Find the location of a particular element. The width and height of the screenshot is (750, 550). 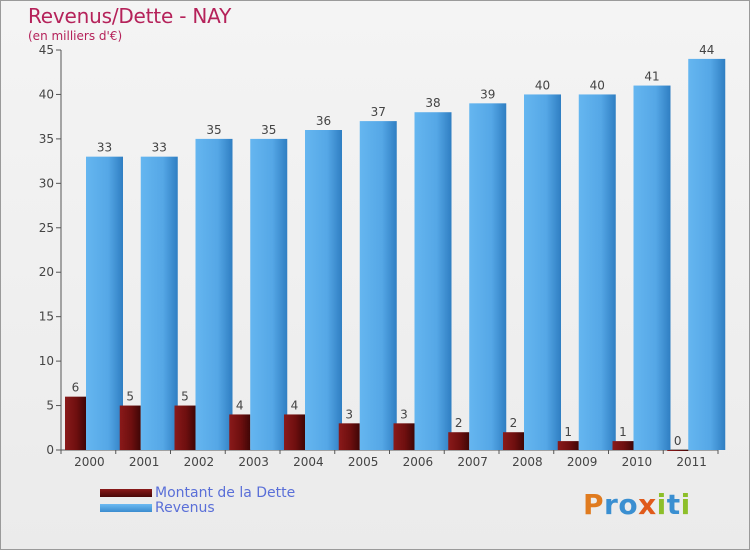

y-tick-label: 10 is located at coordinates (46, 361).